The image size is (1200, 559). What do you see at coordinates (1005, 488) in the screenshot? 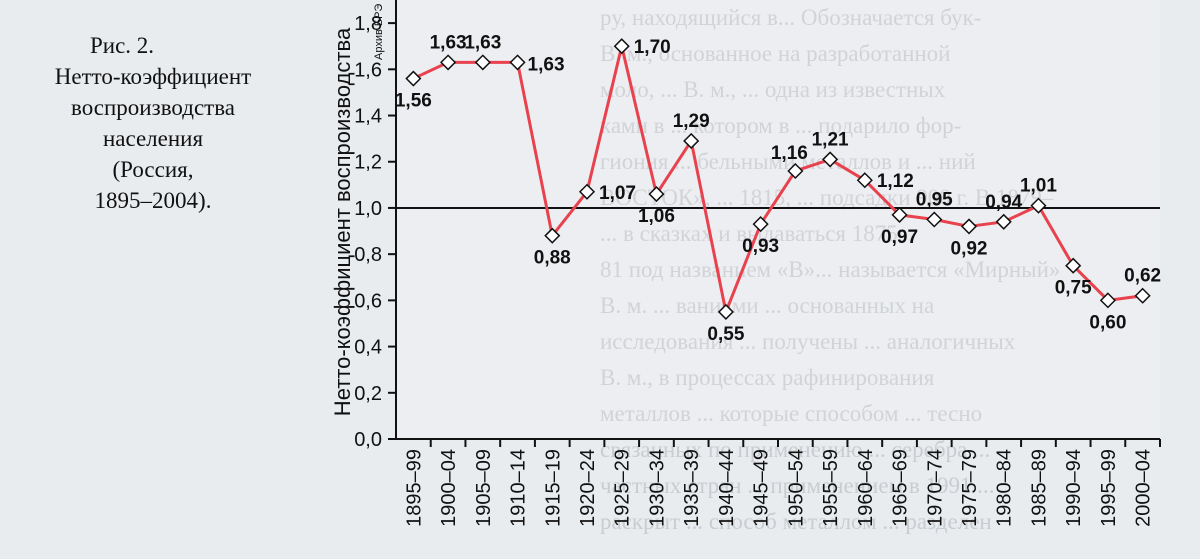
I see `x-tick-label: 1980–84` at bounding box center [1005, 488].